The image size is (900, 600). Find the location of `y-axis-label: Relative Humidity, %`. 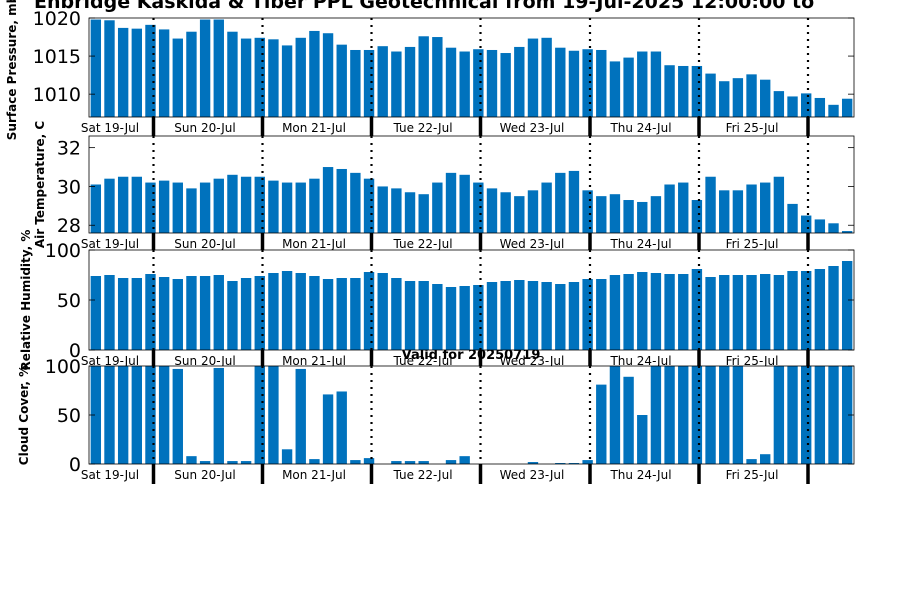

y-axis-label: Relative Humidity, % is located at coordinates (26, 300).